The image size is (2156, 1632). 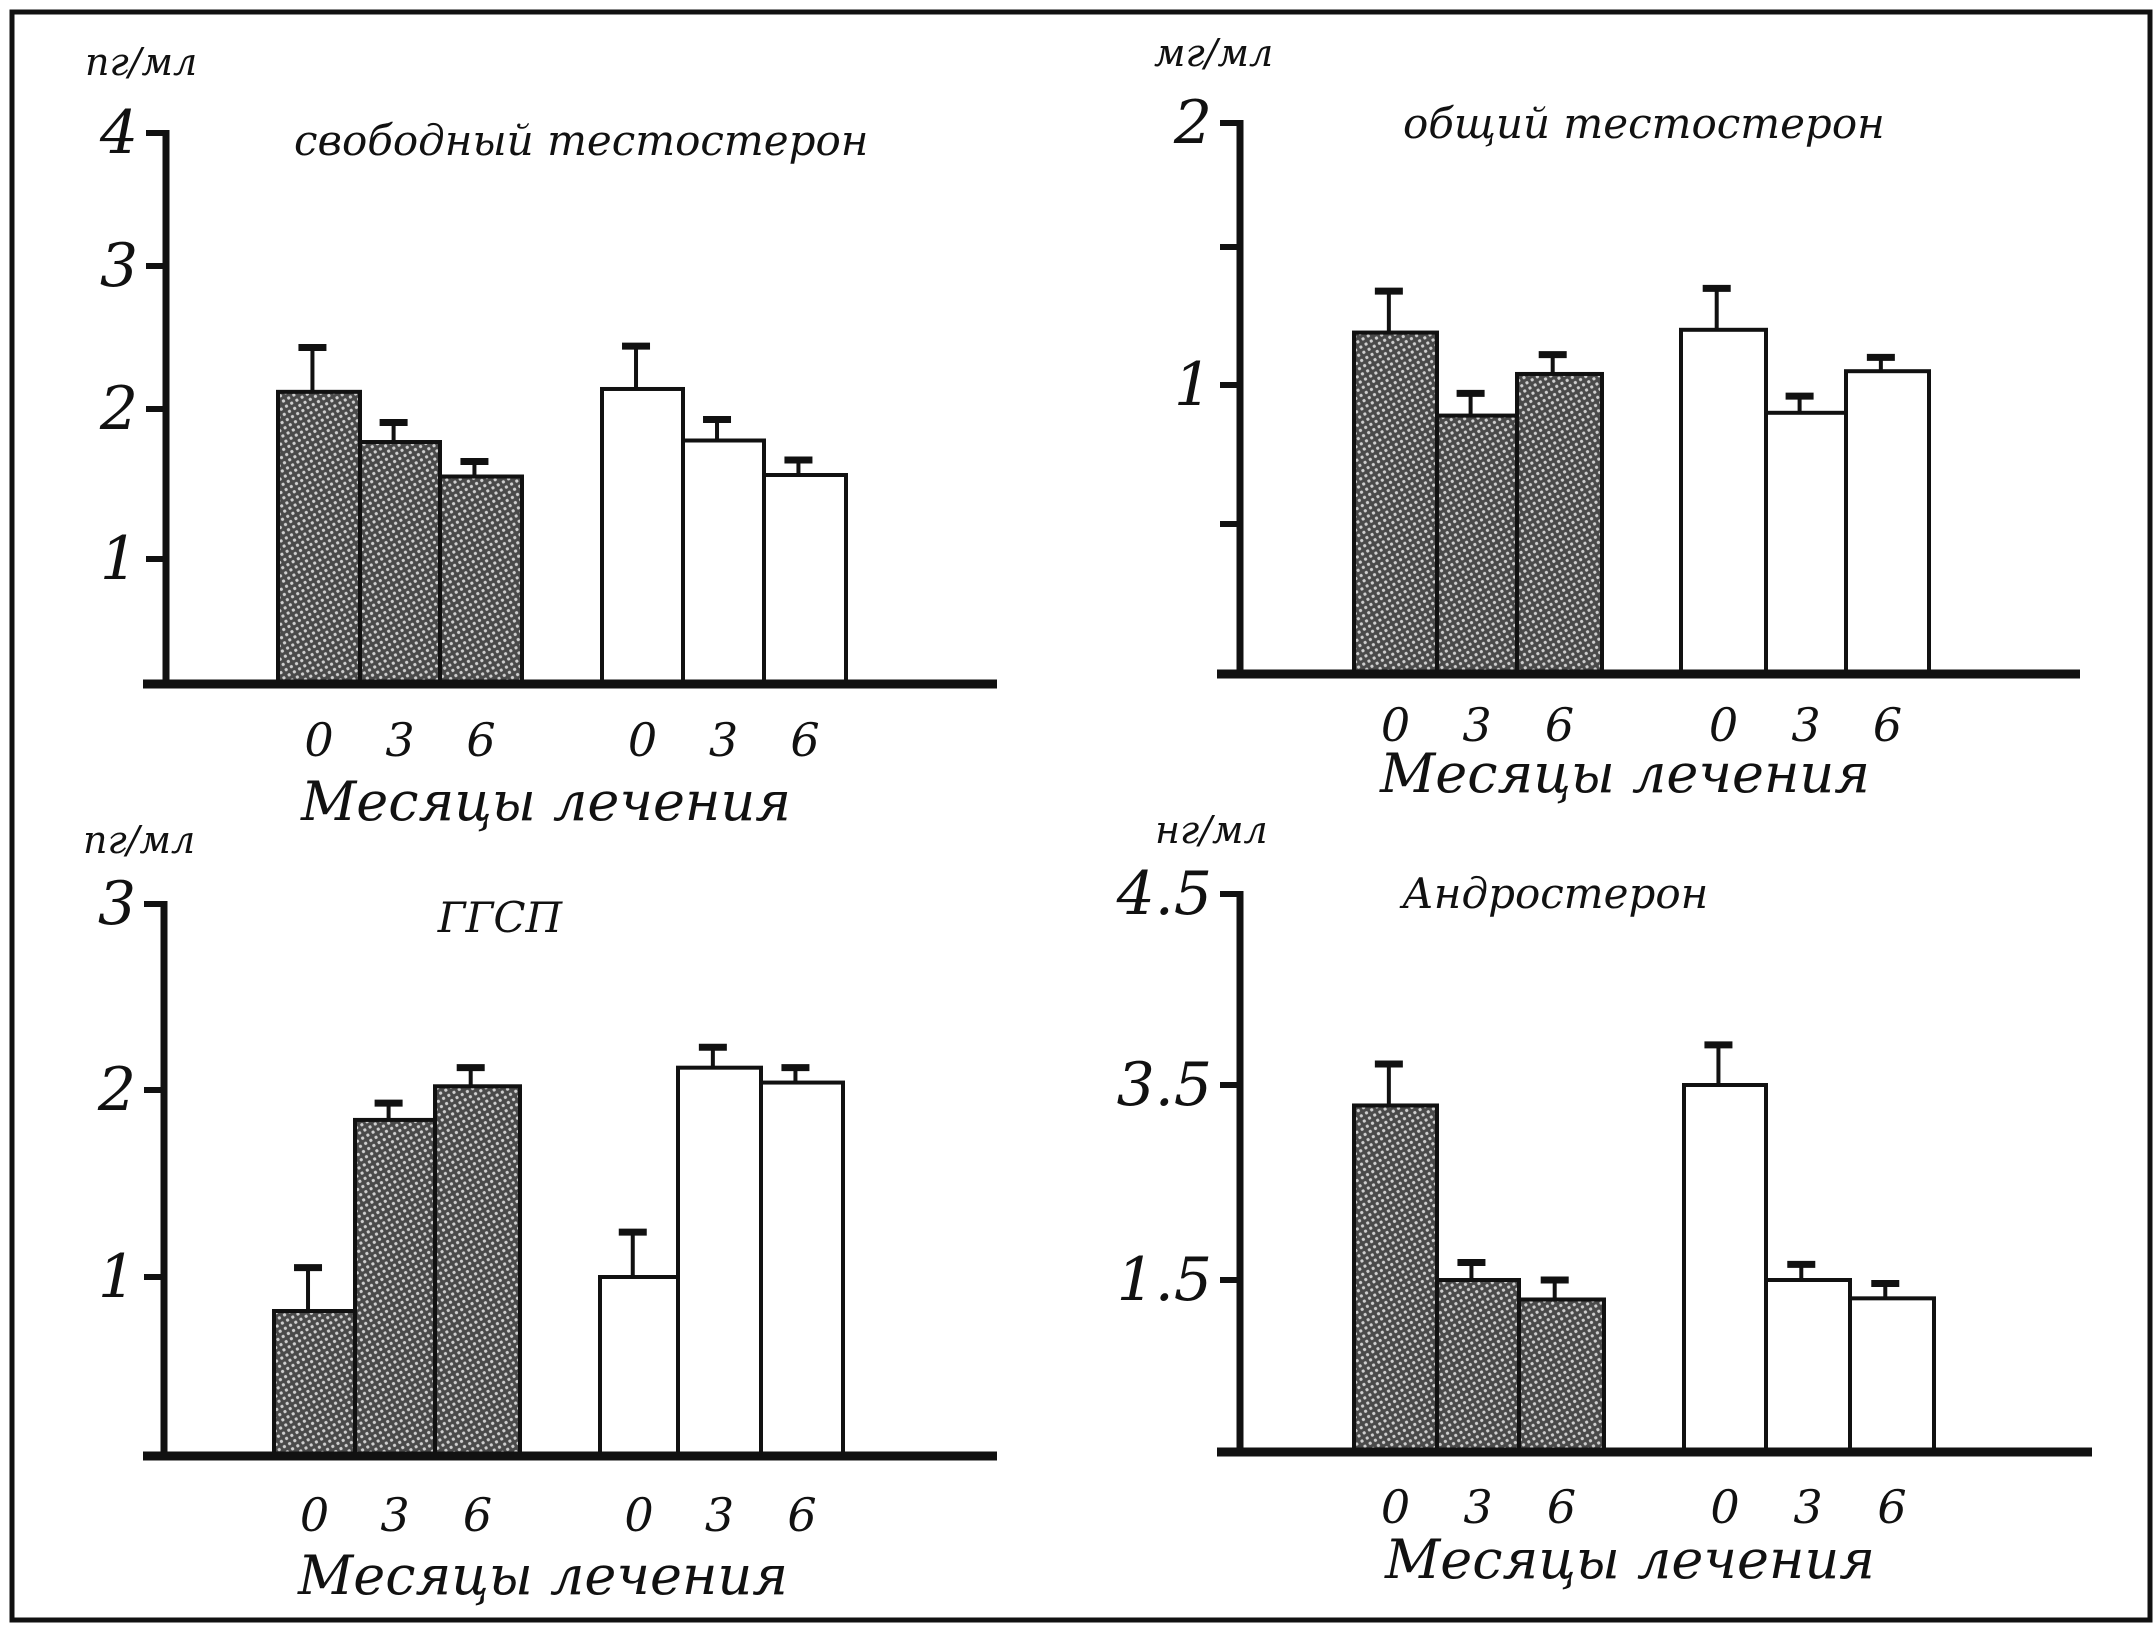 What do you see at coordinates (1211, 830) in the screenshot?
I see `y-unit-label: нг/мл` at bounding box center [1211, 830].